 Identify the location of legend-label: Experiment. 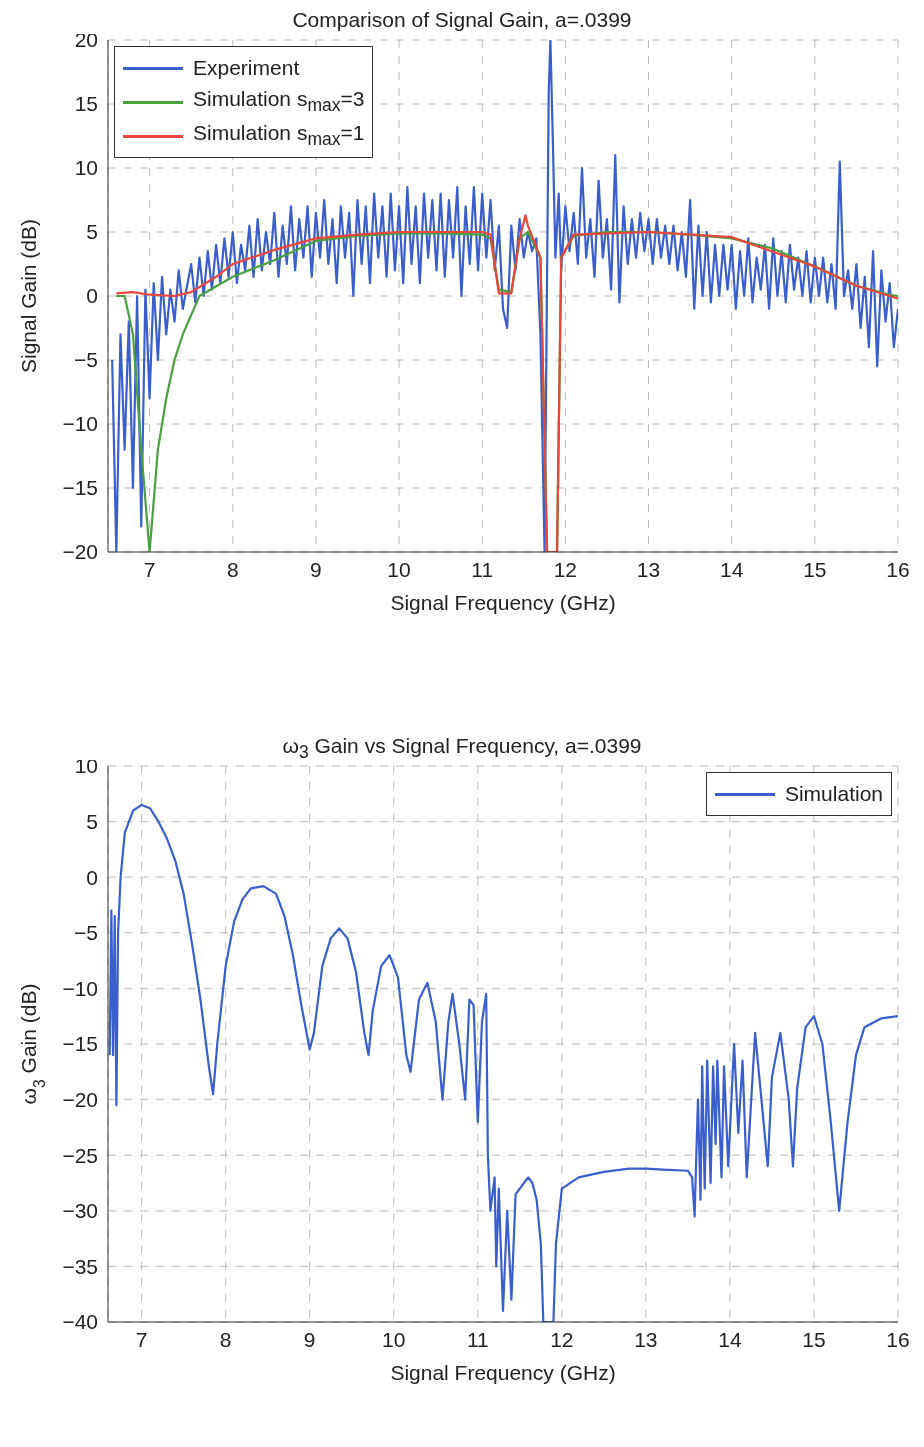
(246, 68).